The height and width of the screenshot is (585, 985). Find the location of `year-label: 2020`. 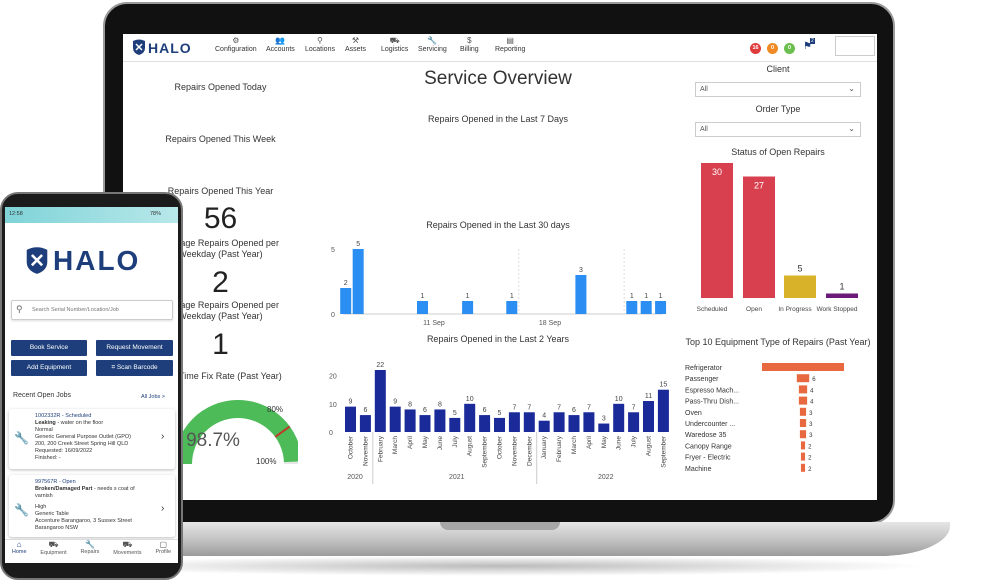

year-label: 2020 is located at coordinates (355, 477).